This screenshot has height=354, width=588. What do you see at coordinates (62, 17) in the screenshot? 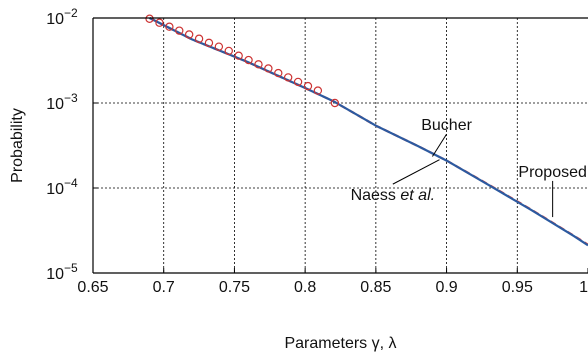
I see `y-tick-label-3: 10⁻²` at bounding box center [62, 17].